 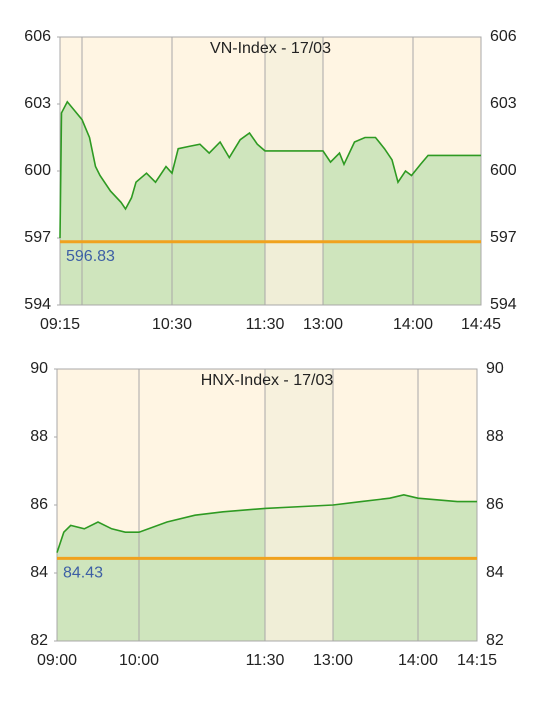 What do you see at coordinates (270, 48) in the screenshot?
I see `chart-title: VN-Index - 17/03` at bounding box center [270, 48].